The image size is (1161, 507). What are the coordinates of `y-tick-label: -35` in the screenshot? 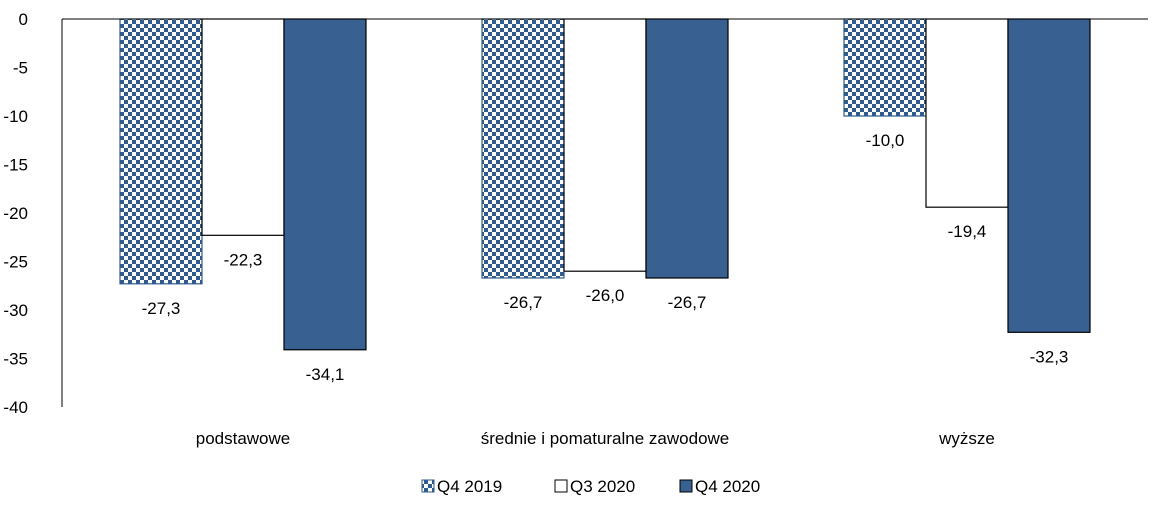 It's located at (15, 359).